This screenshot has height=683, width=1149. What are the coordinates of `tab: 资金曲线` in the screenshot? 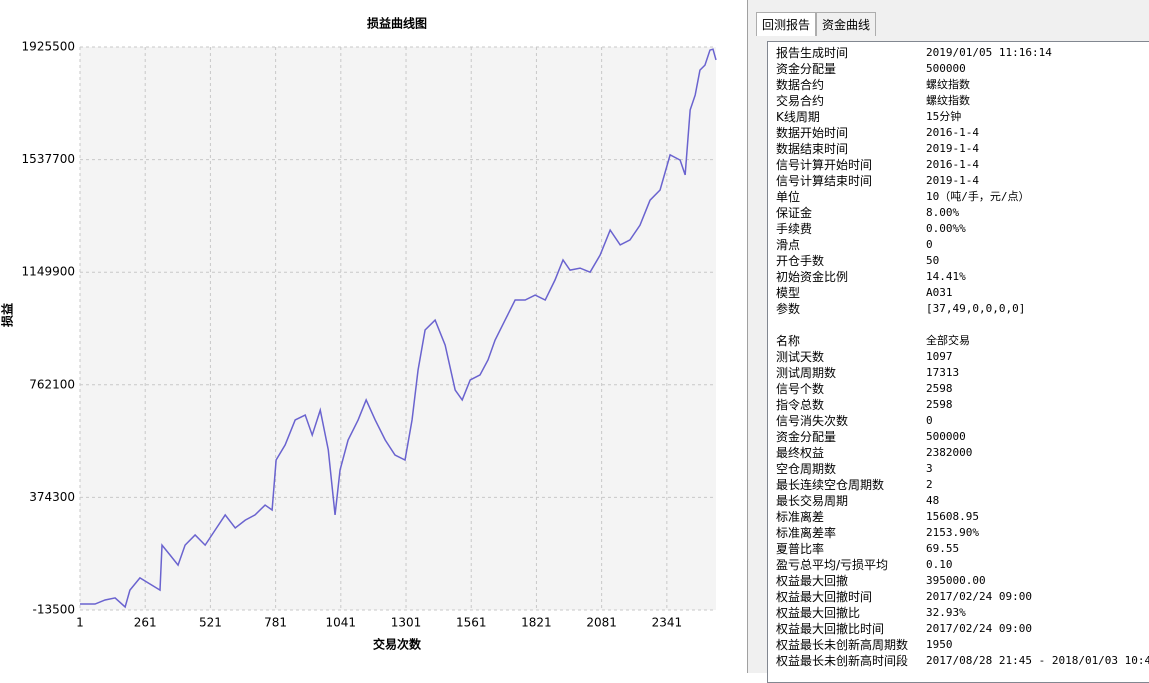 It's located at (846, 24).